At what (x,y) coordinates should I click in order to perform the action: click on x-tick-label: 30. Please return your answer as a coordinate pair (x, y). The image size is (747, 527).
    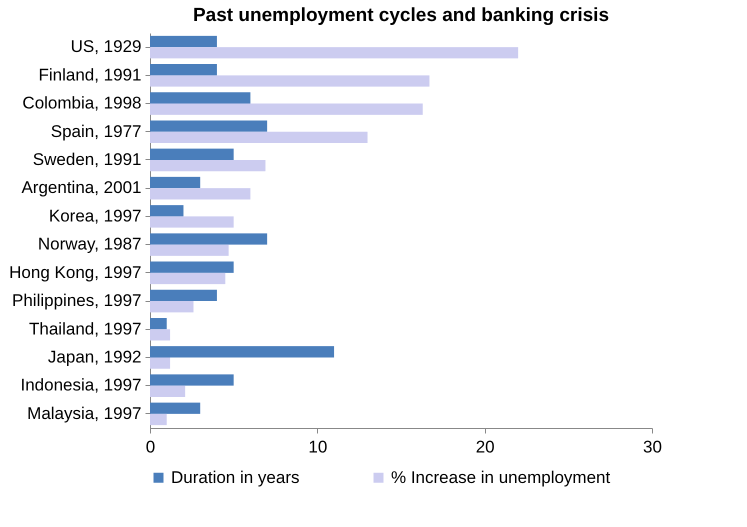
    Looking at the image, I should click on (652, 447).